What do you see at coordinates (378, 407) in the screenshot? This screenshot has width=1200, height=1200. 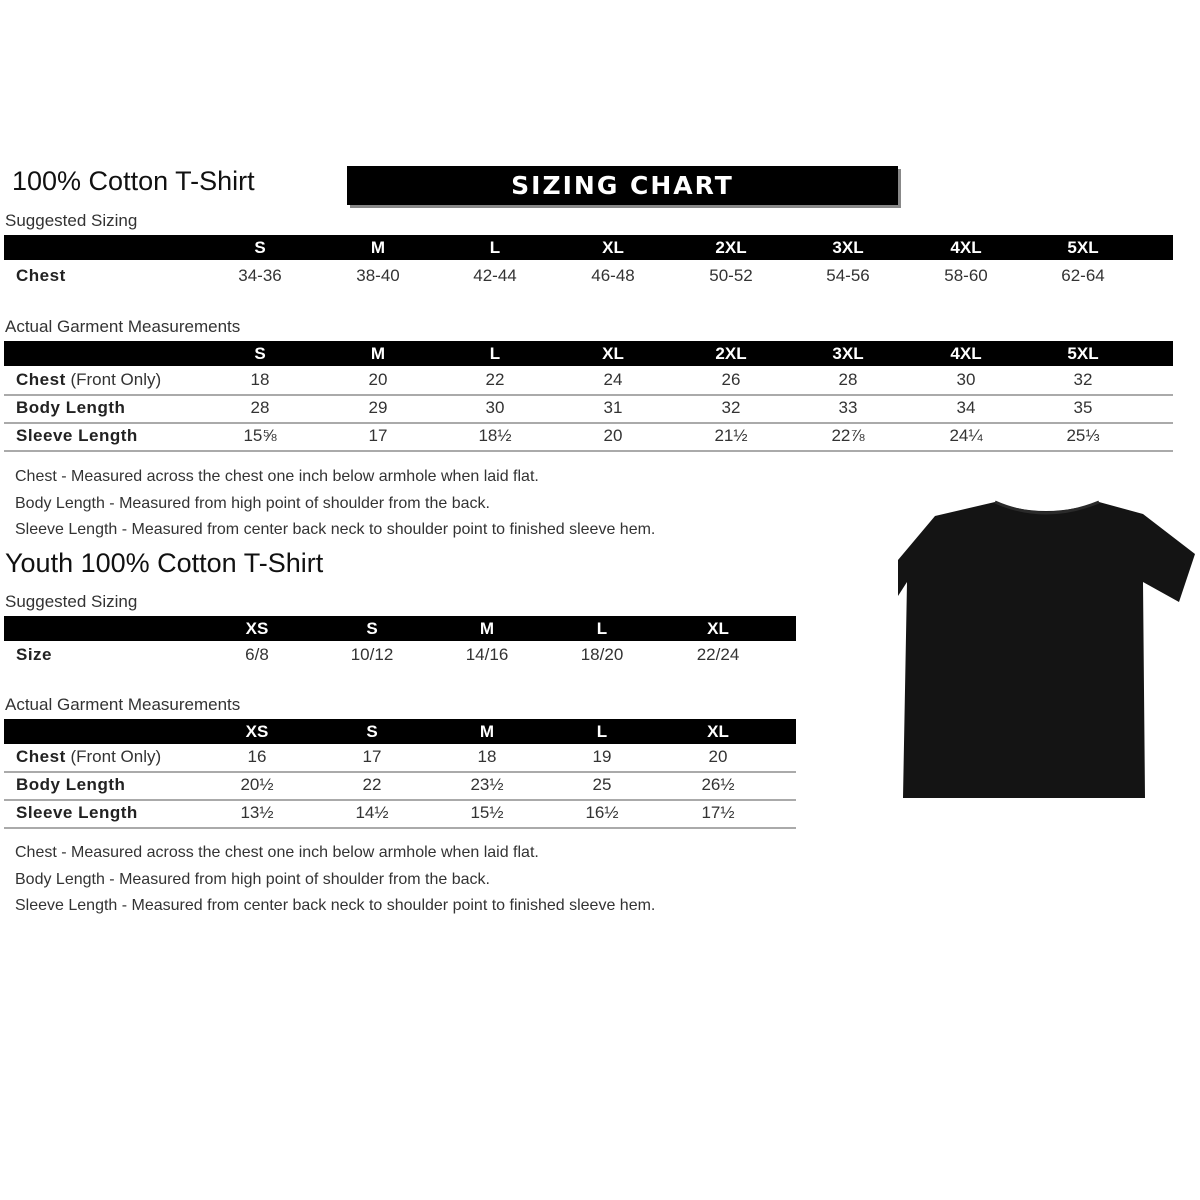 I see `table-cell: 29` at bounding box center [378, 407].